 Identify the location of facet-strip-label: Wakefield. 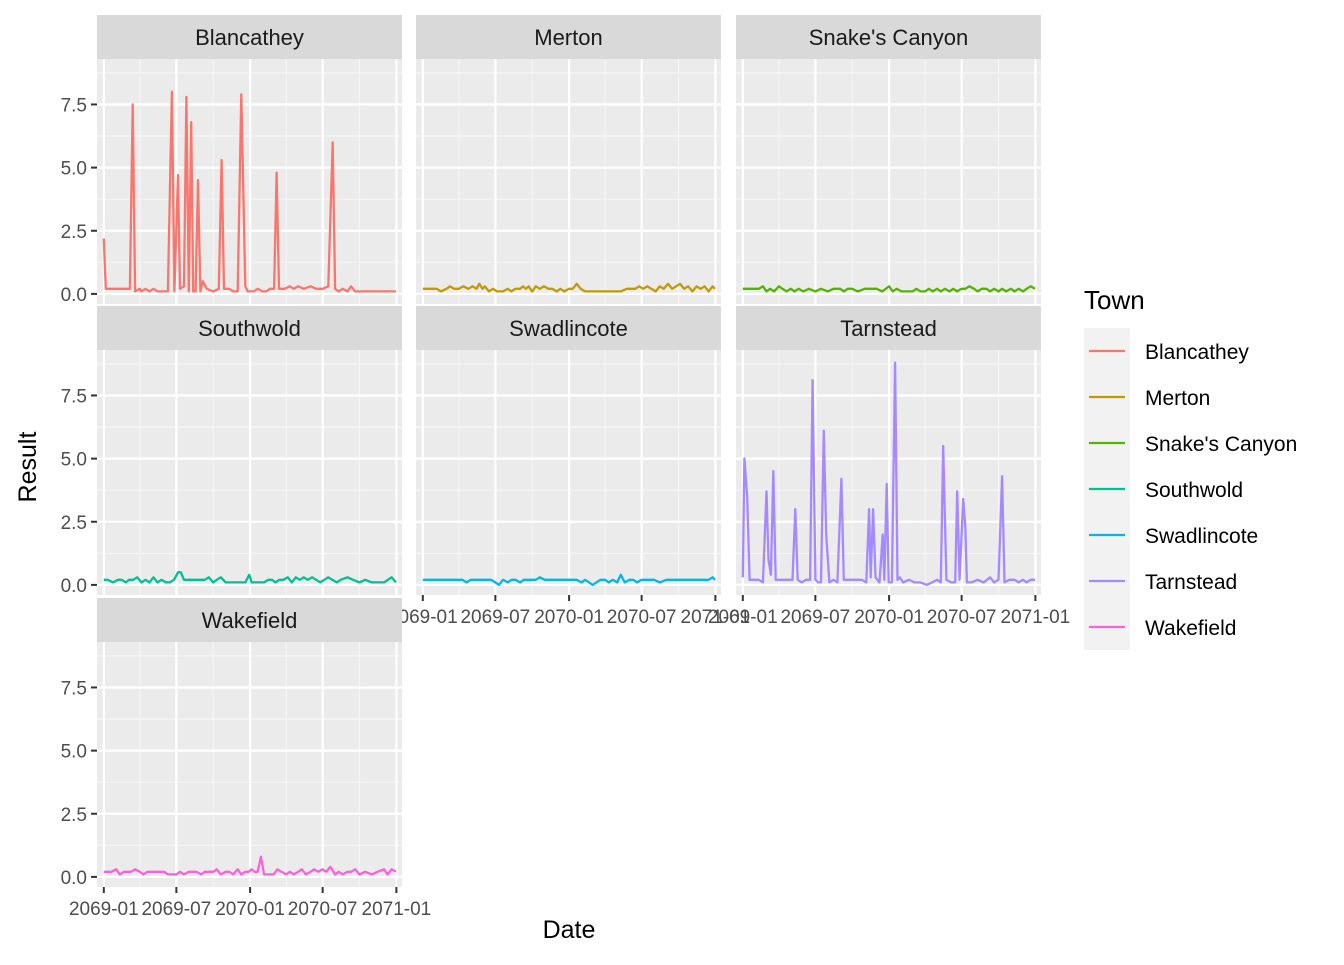
(250, 620).